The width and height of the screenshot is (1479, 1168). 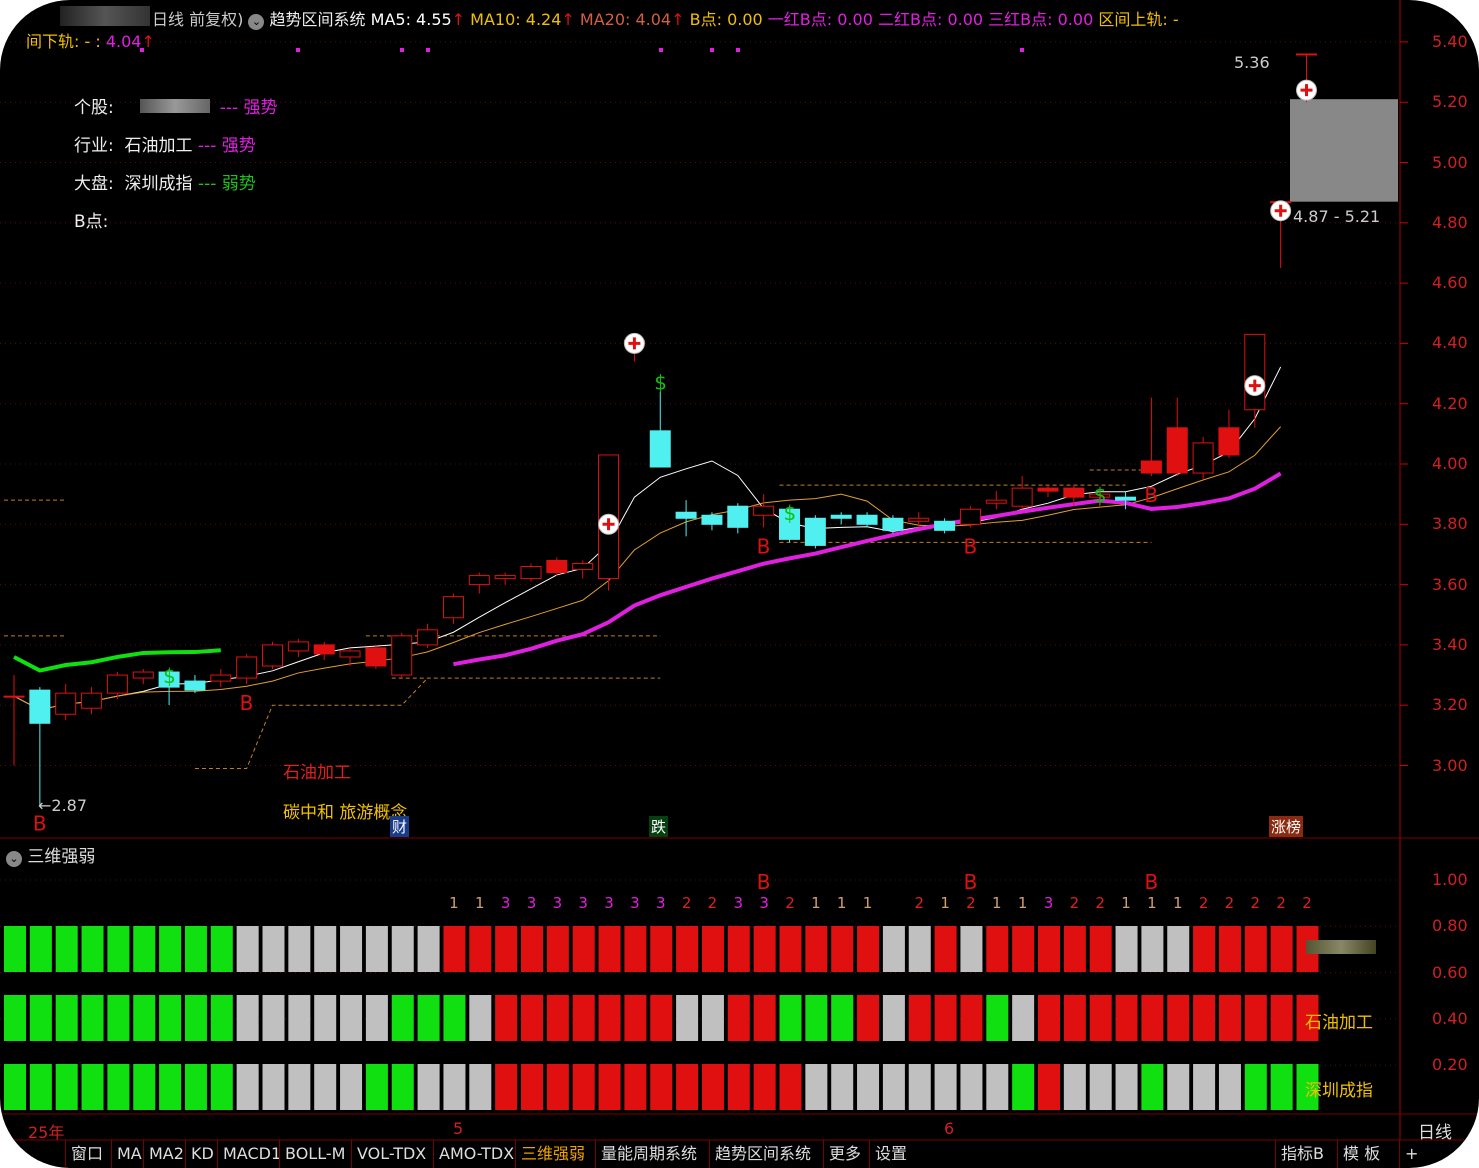 I want to click on ma5-value: MA5: 4.55, so click(x=411, y=19).